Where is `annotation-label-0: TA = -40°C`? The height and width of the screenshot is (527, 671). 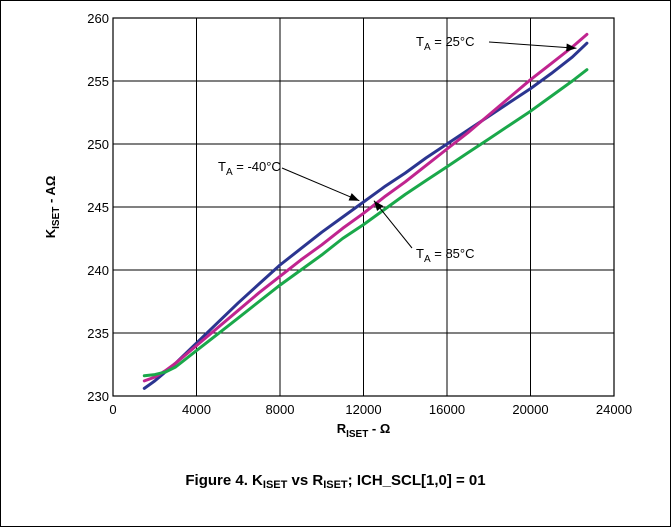
annotation-label-0: TA = -40°C is located at coordinates (249, 168).